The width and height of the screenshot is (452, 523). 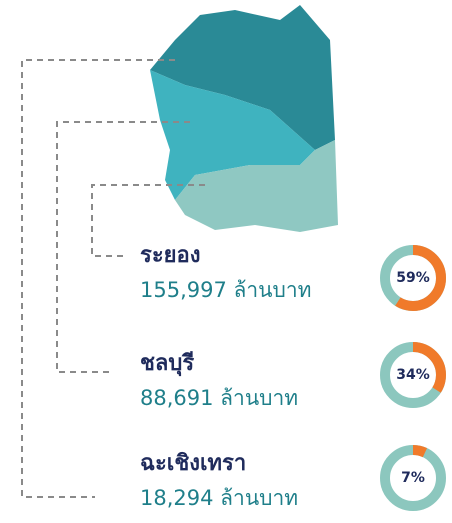 I want to click on donut-label: 59%, so click(x=413, y=278).